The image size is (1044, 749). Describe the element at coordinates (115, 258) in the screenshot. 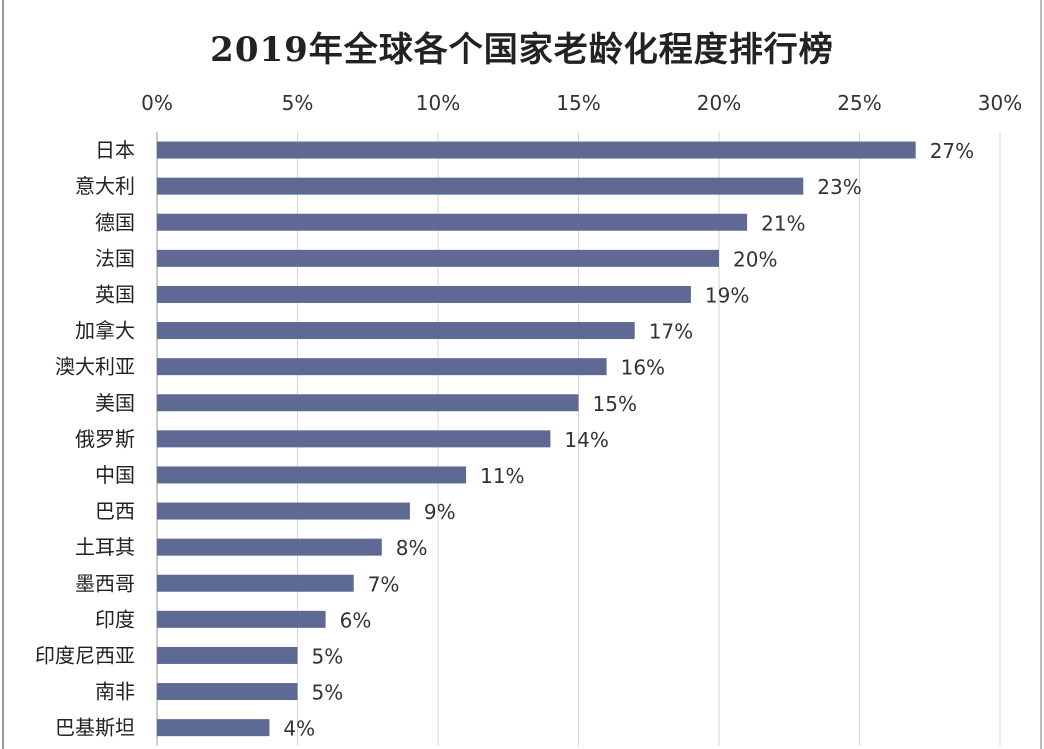

I see `category-label: 法国` at that location.